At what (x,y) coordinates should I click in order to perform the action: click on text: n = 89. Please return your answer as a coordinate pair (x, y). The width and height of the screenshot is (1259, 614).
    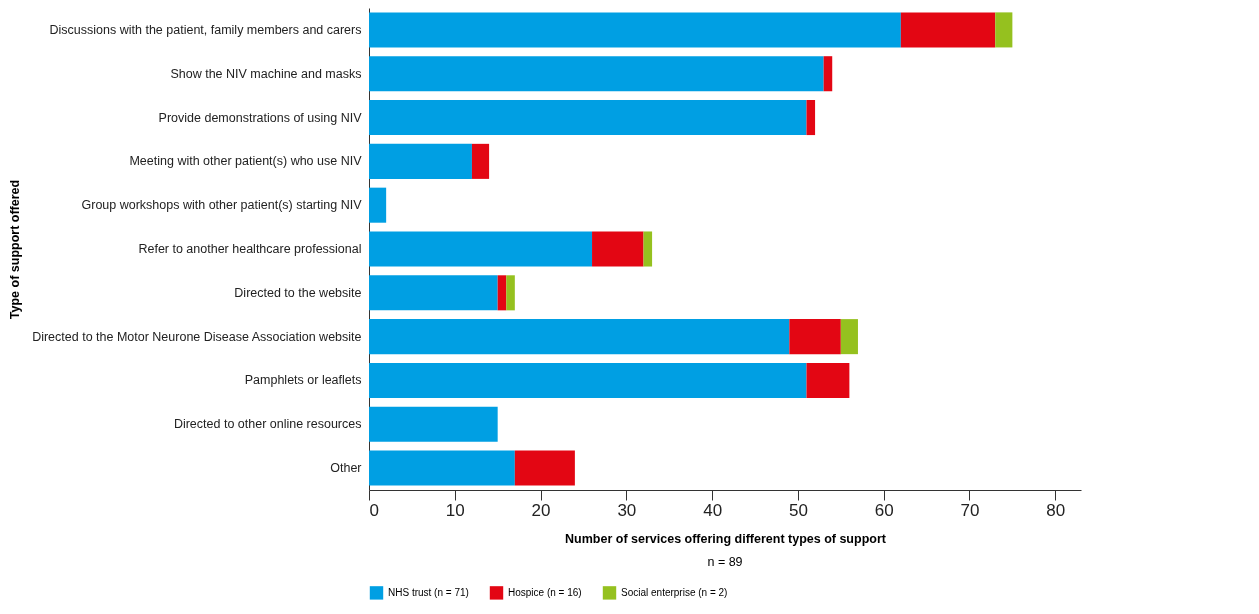
    Looking at the image, I should click on (725, 562).